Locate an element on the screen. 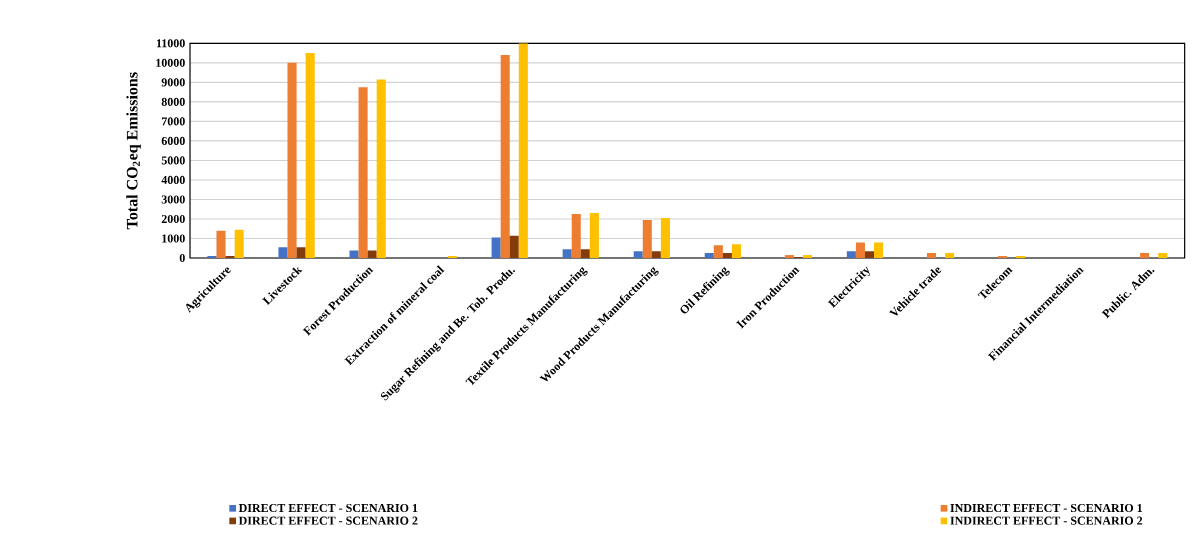  y-tick-label: 0 is located at coordinates (182, 258).